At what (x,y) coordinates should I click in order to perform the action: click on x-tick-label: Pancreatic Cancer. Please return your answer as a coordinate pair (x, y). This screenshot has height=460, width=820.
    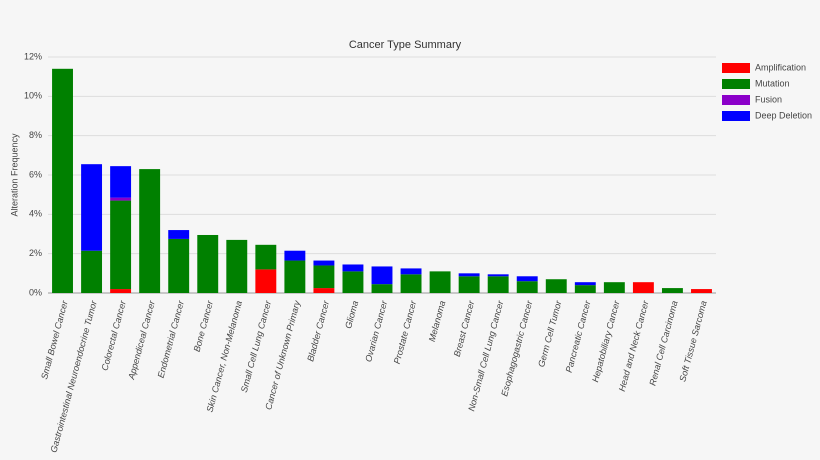
    Looking at the image, I should click on (578, 336).